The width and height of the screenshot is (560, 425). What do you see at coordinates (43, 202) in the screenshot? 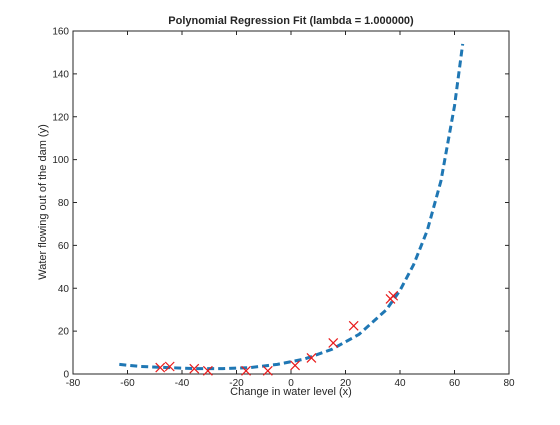
I see `y-axis-label: Water flowing out of the dam (y)` at bounding box center [43, 202].